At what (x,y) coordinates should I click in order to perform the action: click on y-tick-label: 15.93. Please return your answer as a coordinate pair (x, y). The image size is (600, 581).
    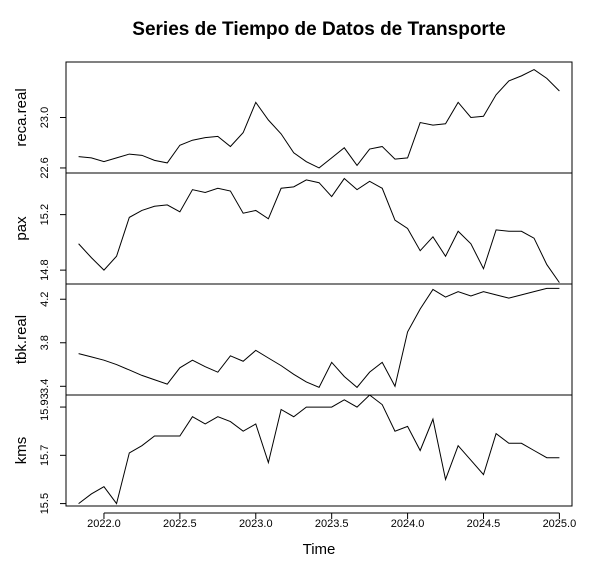
    Looking at the image, I should click on (45, 407).